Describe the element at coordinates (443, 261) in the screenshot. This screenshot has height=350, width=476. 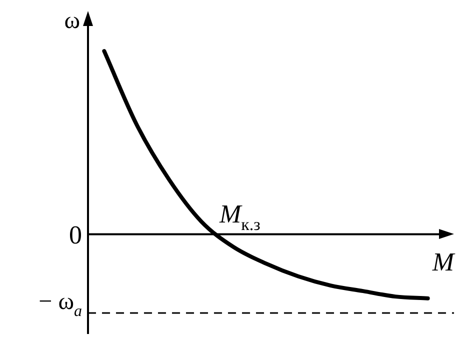
I see `x-axis-title: M` at that location.